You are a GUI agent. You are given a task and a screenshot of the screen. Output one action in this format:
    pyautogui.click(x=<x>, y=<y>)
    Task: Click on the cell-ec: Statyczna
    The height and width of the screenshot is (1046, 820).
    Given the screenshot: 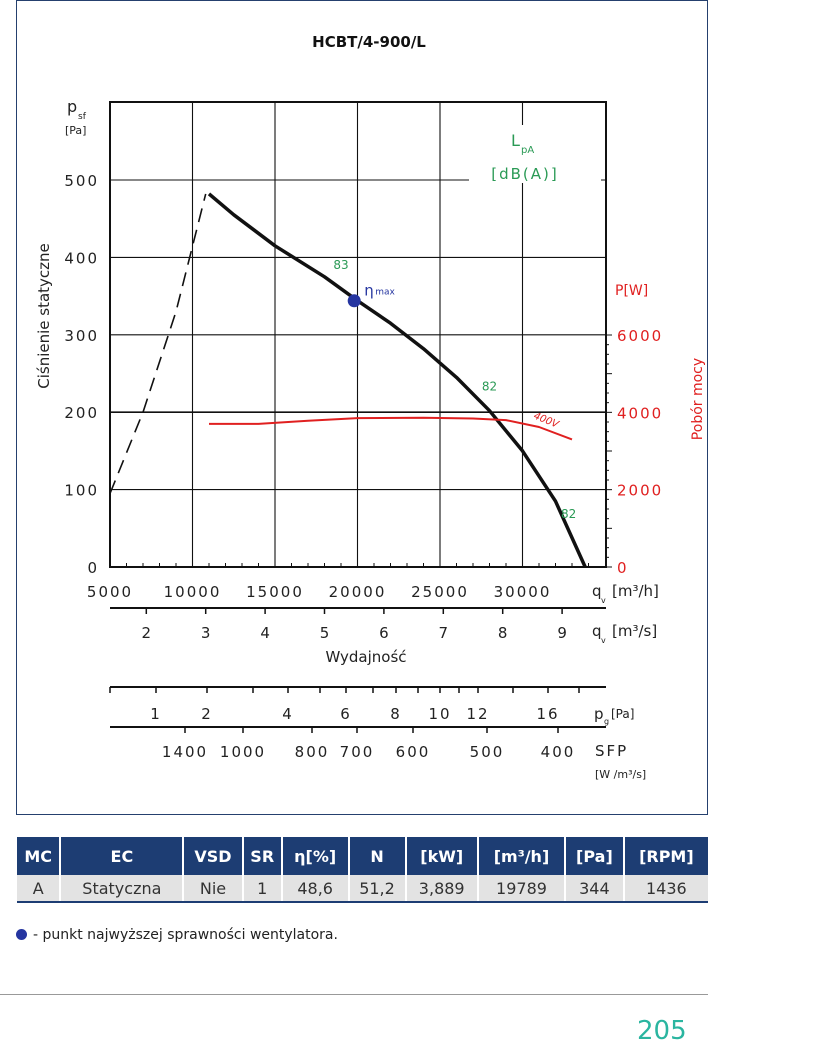 What is the action you would take?
    pyautogui.click(x=121, y=889)
    